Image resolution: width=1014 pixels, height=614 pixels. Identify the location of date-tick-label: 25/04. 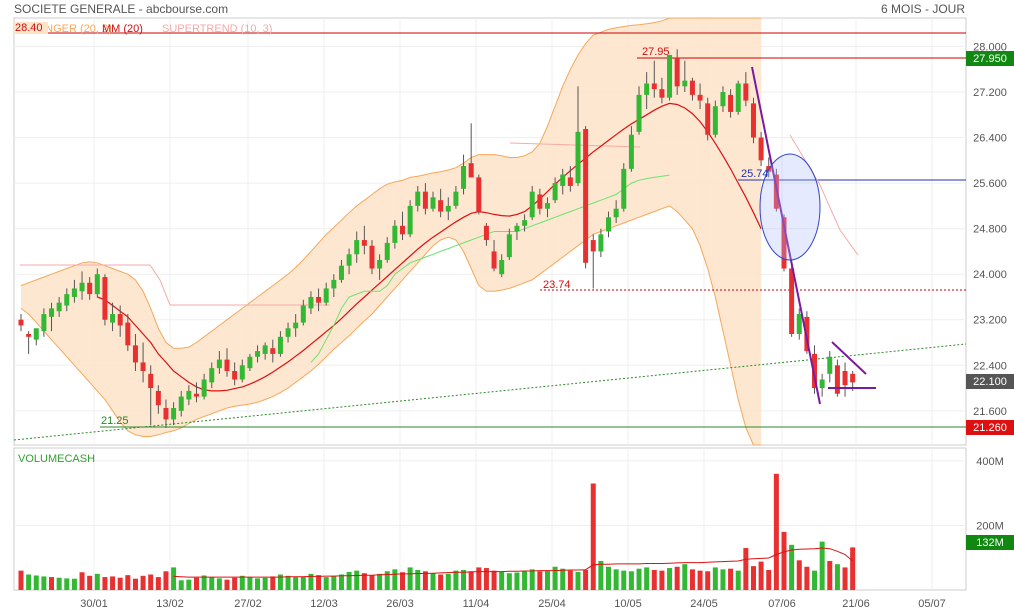
(552, 604).